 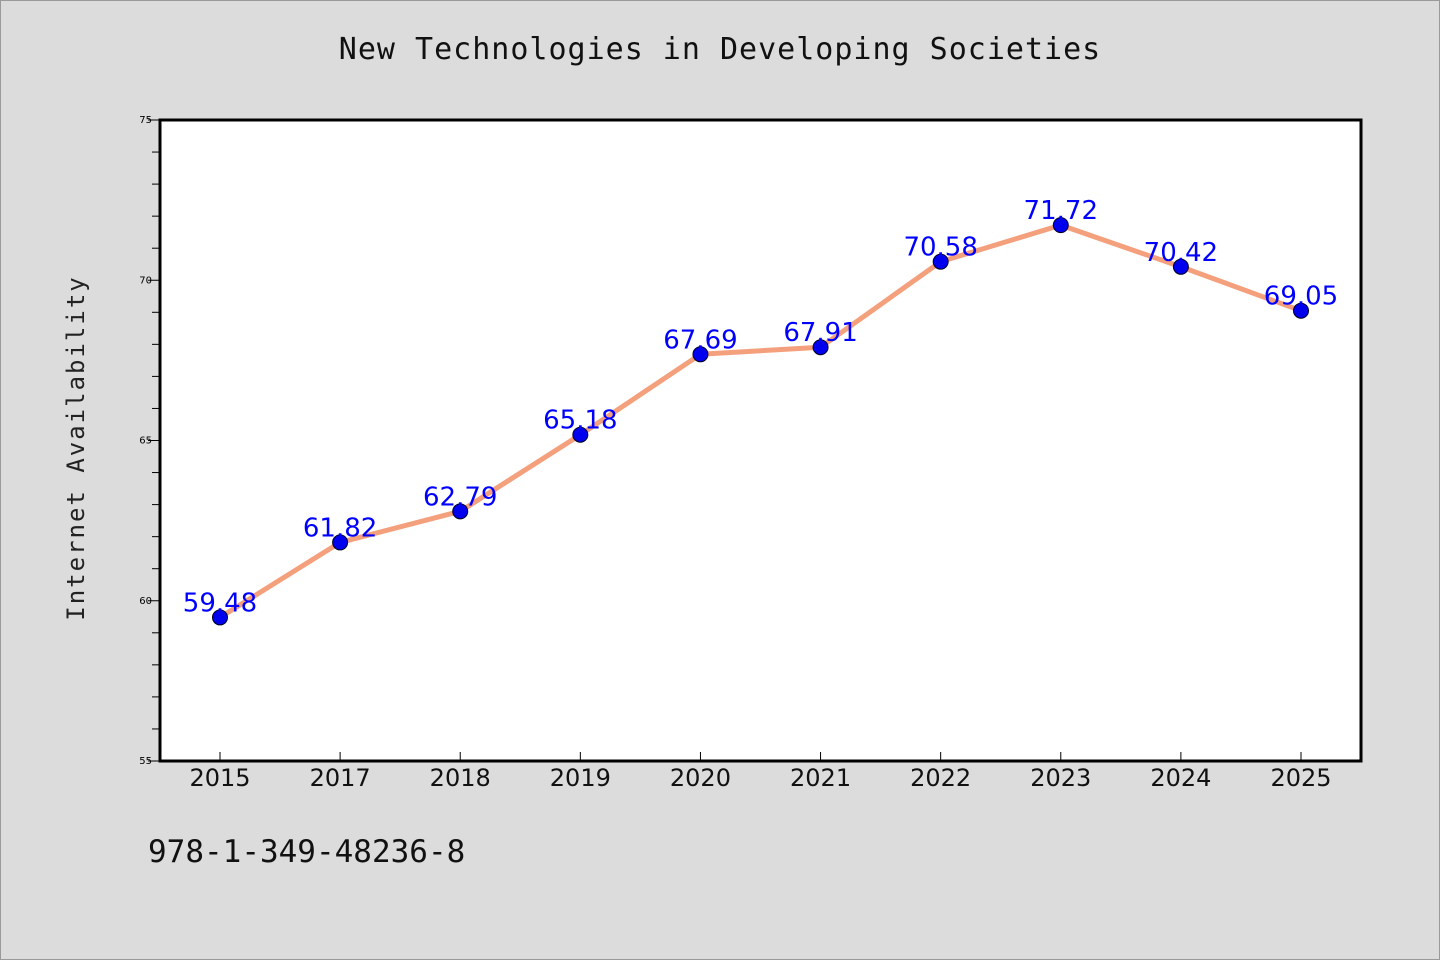 What do you see at coordinates (580, 778) in the screenshot?
I see `x-tick-label: 2019` at bounding box center [580, 778].